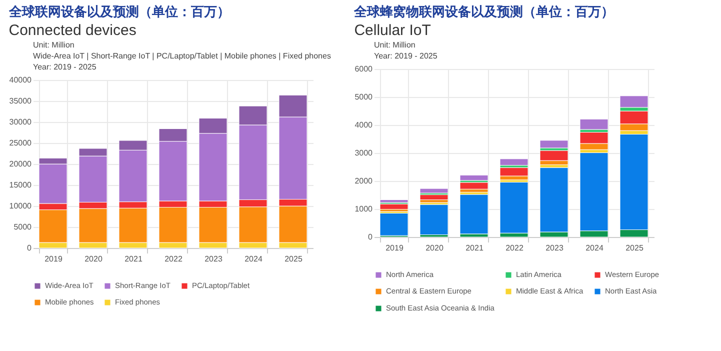  Describe the element at coordinates (182, 56) in the screenshot. I see `text: Wide-Area IoT | Short-Range IoT | PC/Laptop/Tablet | Mobile phones | Fixed phones` at that location.